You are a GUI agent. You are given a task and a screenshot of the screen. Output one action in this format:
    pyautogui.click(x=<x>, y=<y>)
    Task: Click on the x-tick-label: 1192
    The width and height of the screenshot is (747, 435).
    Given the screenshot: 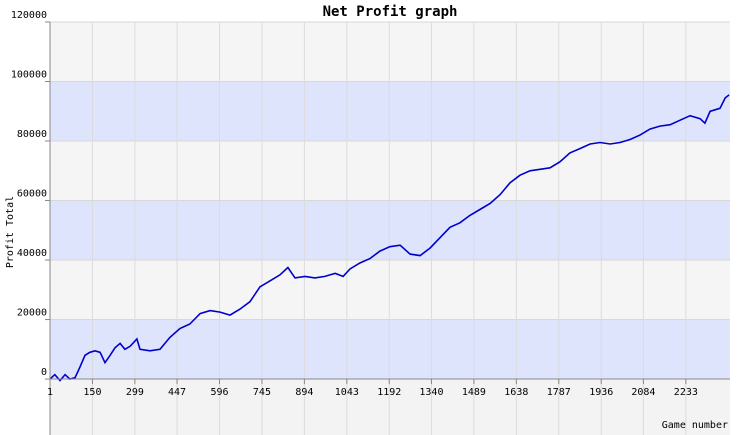 What is the action you would take?
    pyautogui.click(x=389, y=392)
    